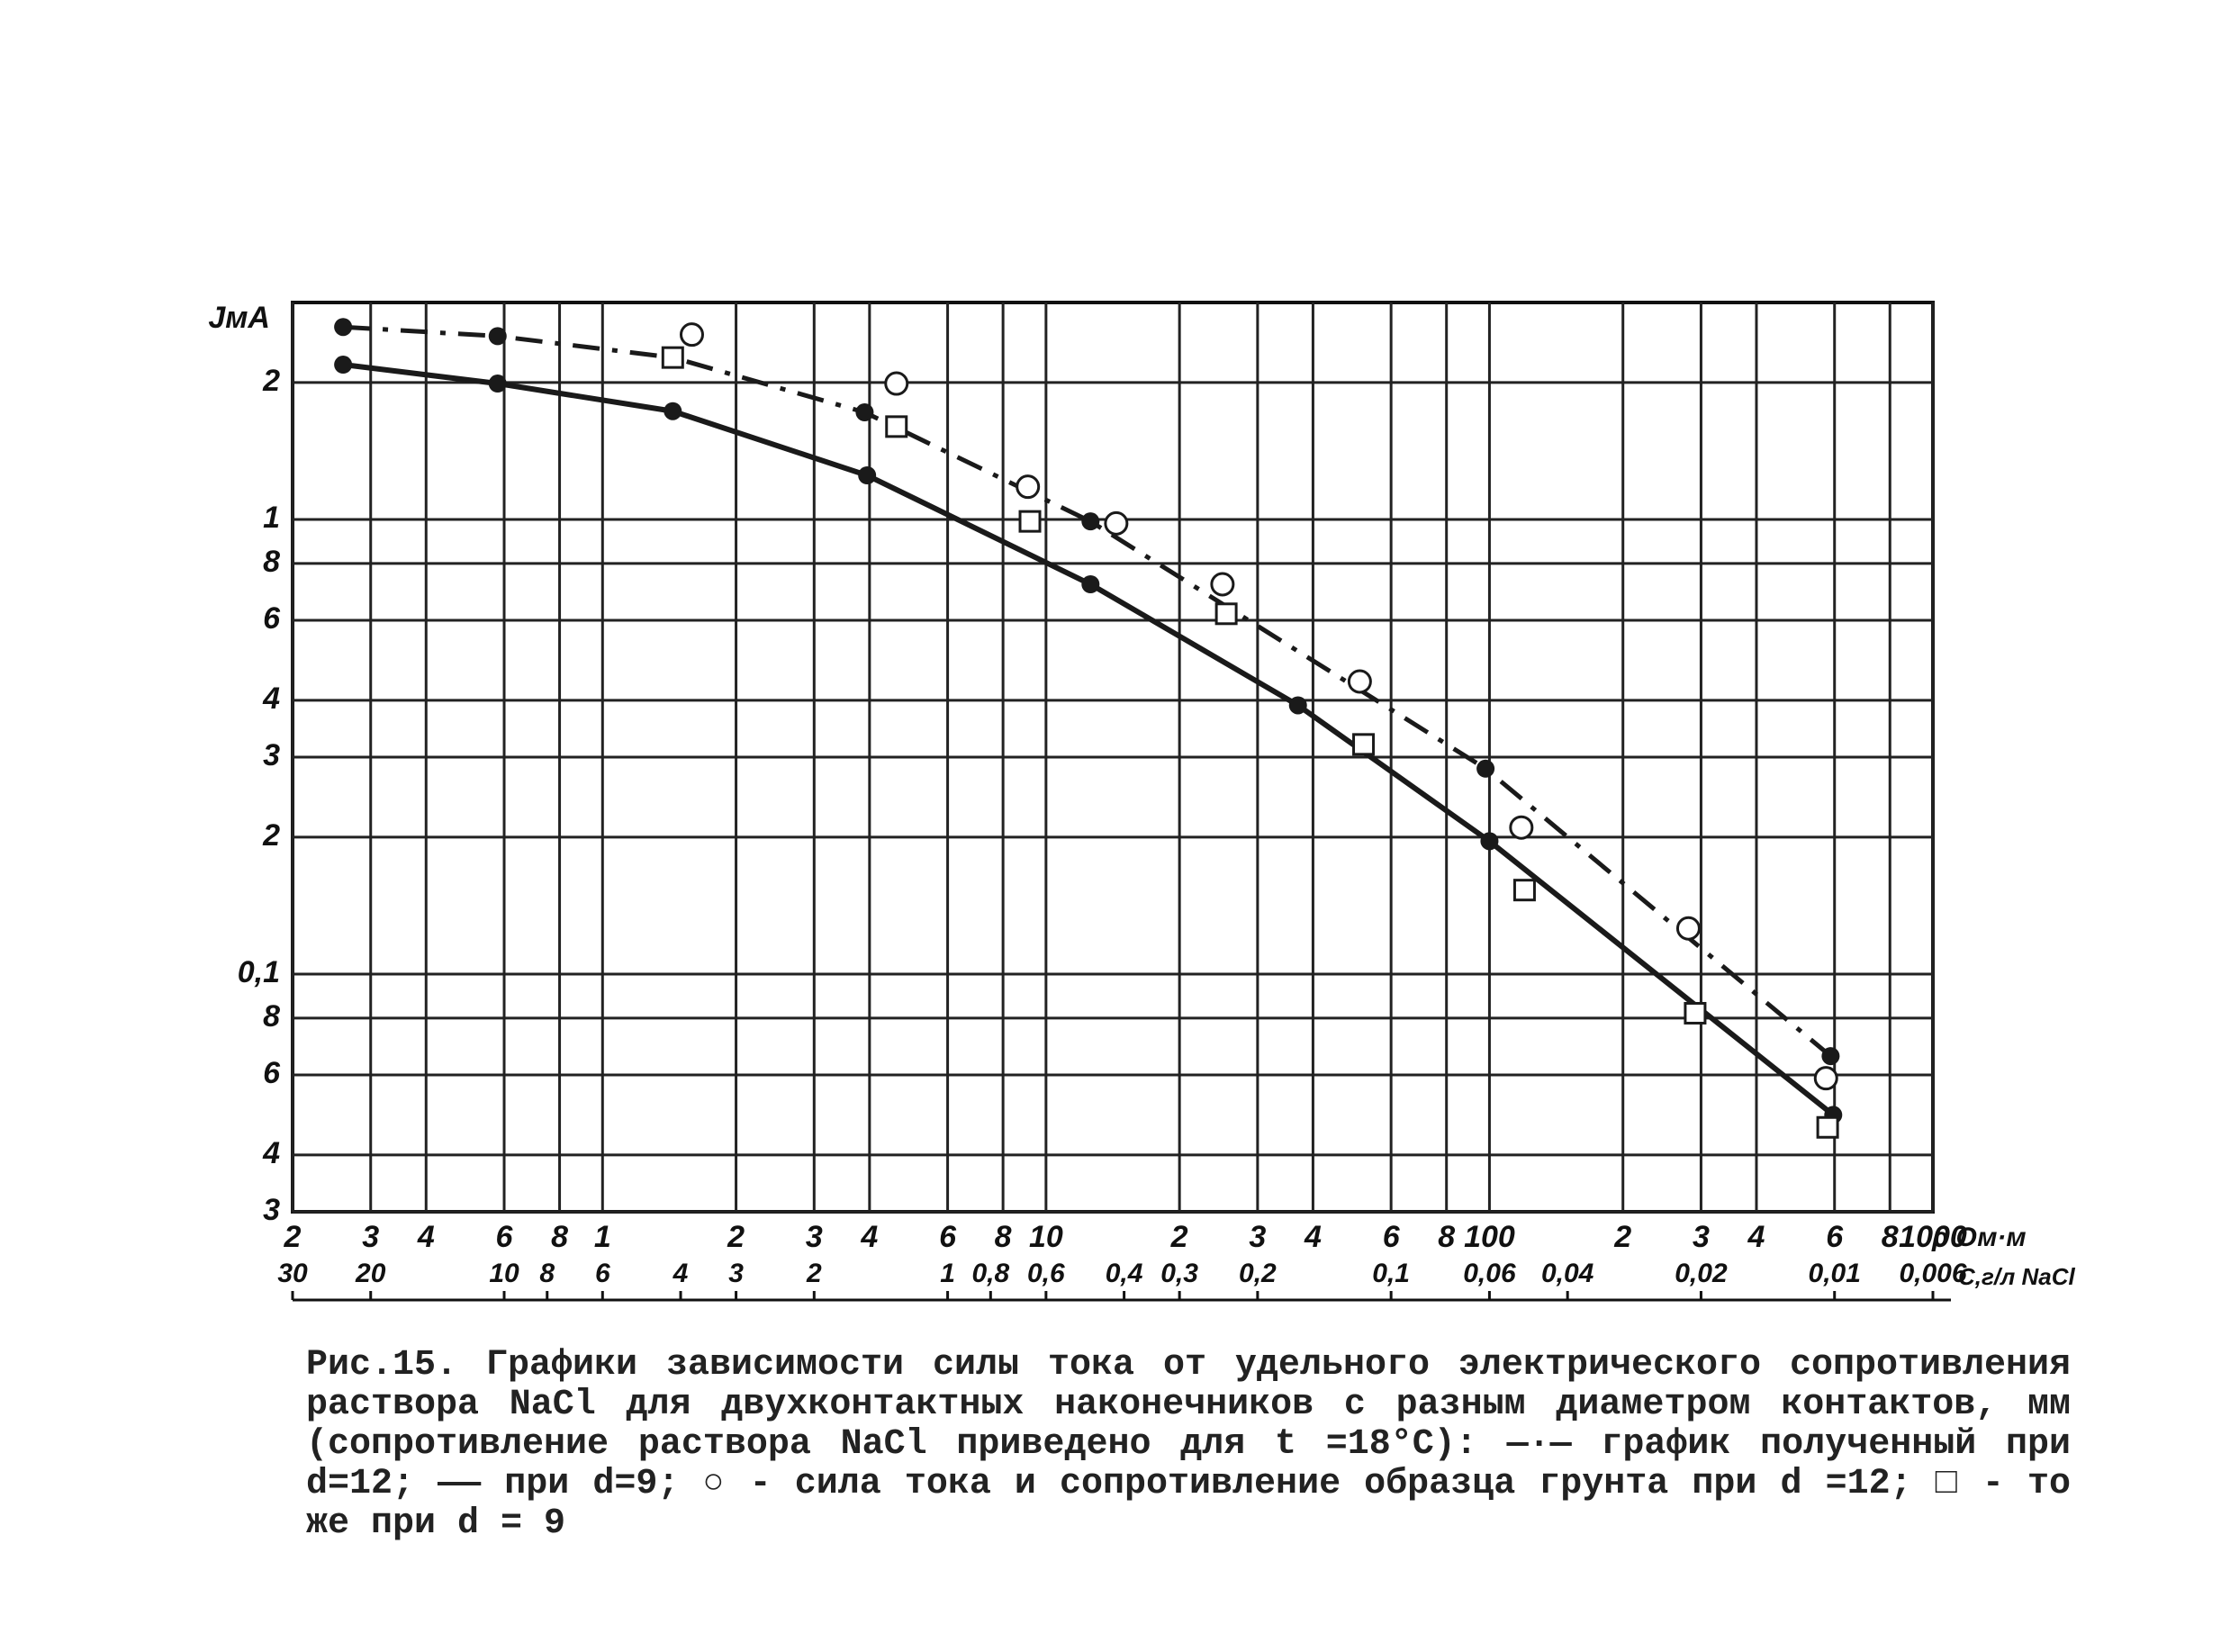 This screenshot has height=1652, width=2239. I want to click on y-tick-label: 0,1, so click(259, 972).